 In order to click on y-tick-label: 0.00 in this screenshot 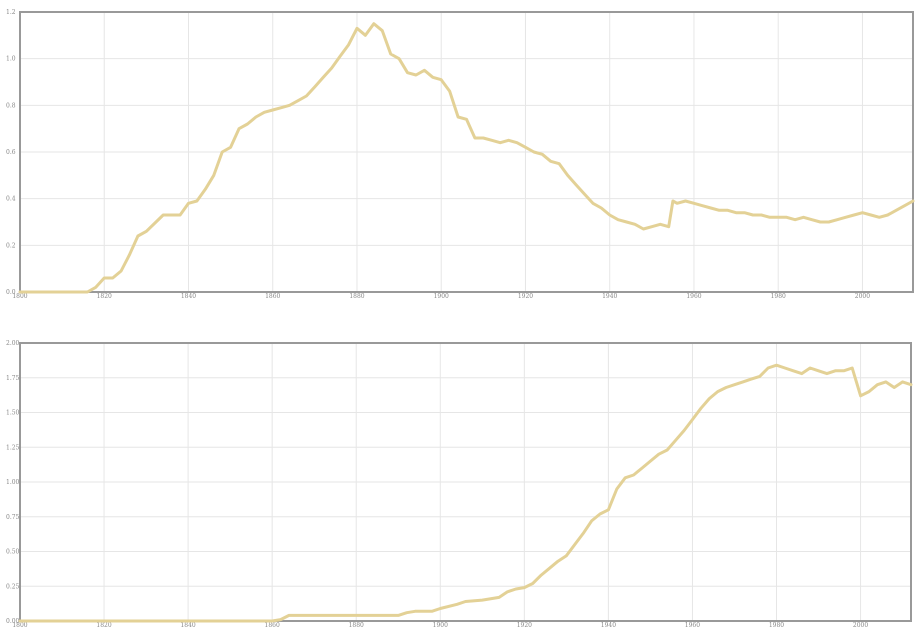, I will do `click(13, 621)`.